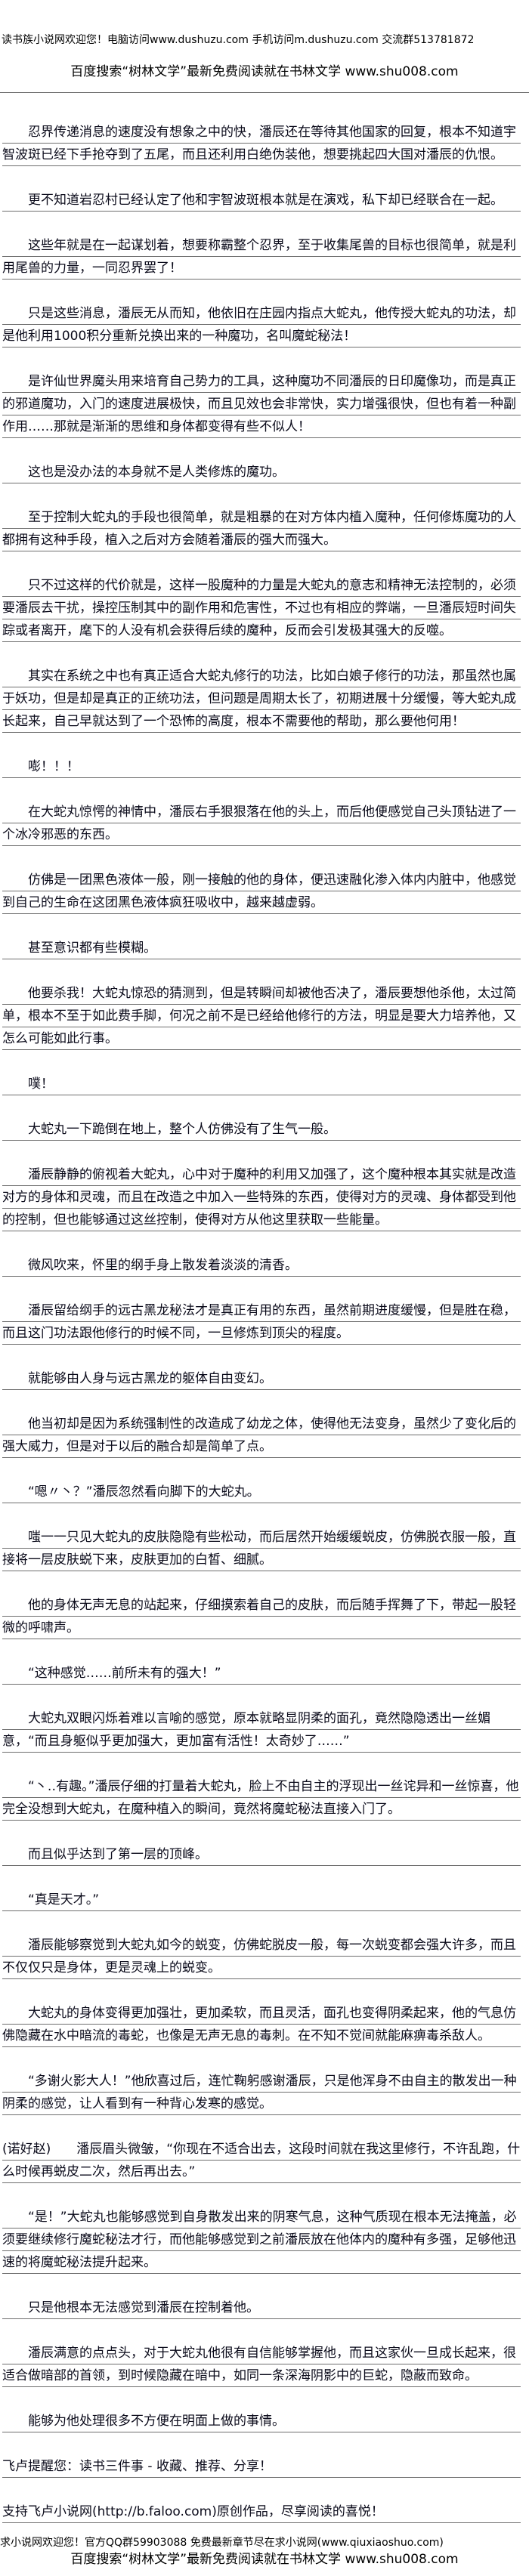 Image resolution: width=529 pixels, height=2576 pixels. What do you see at coordinates (261, 1900) in the screenshot?
I see `chapter-paragraph: “真是天才。”` at bounding box center [261, 1900].